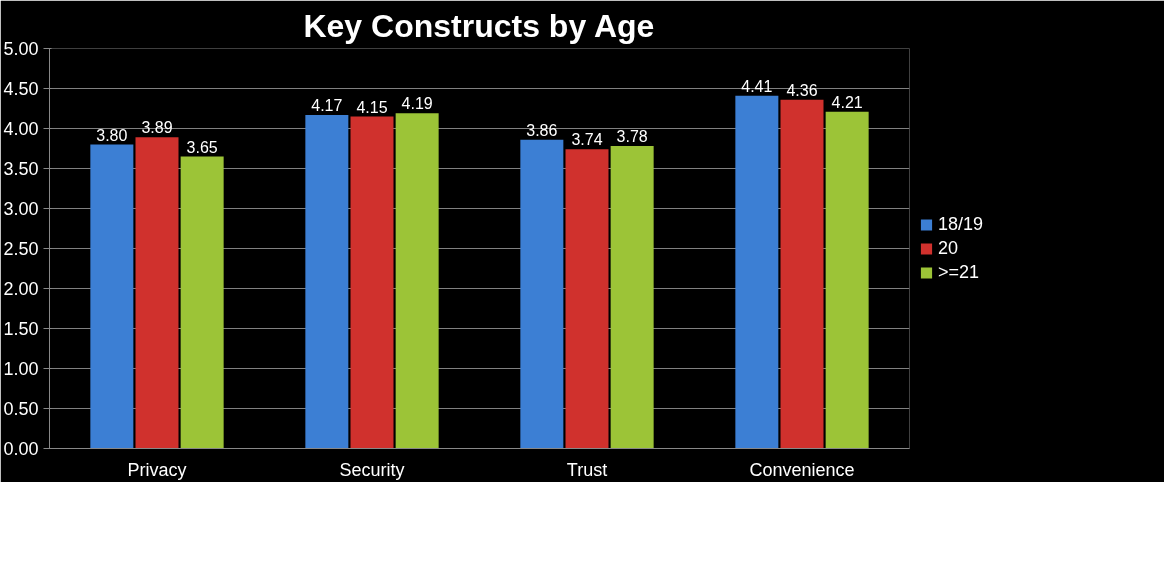  I want to click on y-tick-label: 3.00, so click(21, 209).